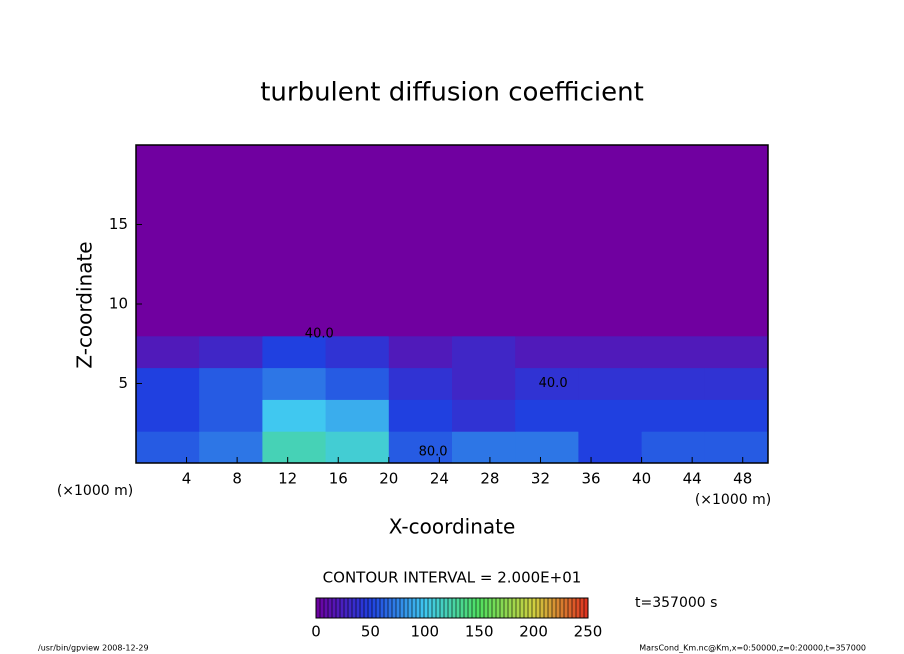 The image size is (904, 654). I want to click on x-tick-label: 48, so click(742, 479).